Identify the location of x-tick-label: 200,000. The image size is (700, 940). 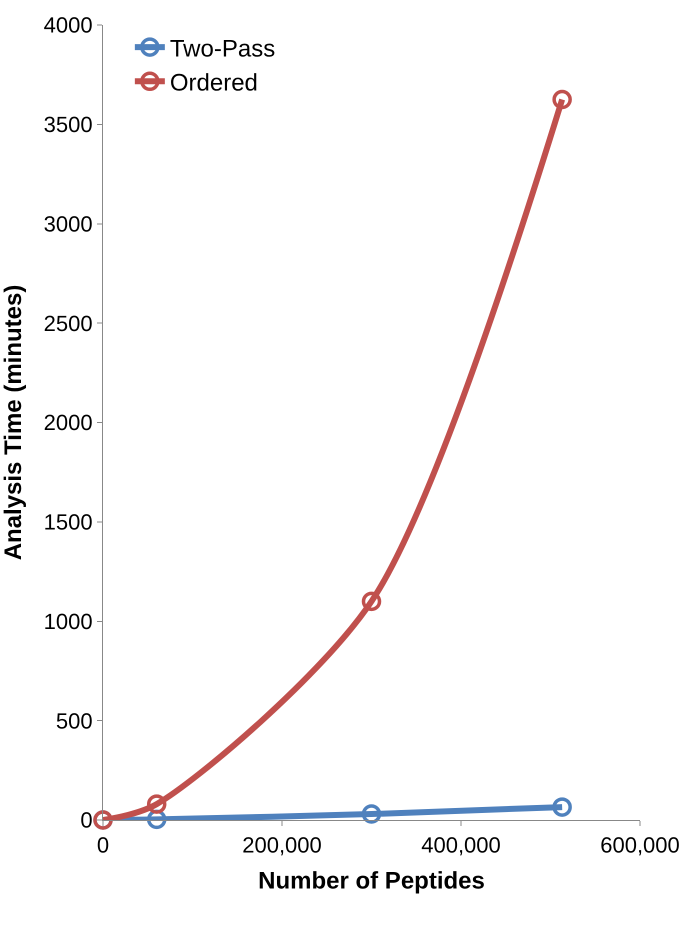
(282, 845).